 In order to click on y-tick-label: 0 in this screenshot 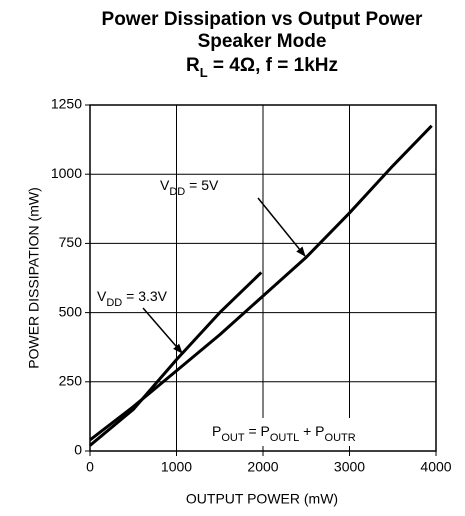, I will do `click(78, 450)`.